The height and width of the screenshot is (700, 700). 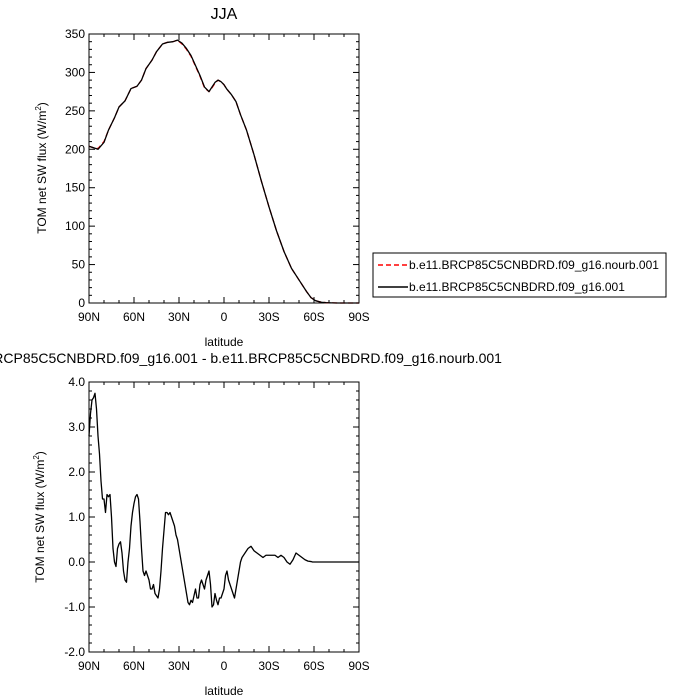 I want to click on top-x-tick-label: 60N, so click(x=134, y=317).